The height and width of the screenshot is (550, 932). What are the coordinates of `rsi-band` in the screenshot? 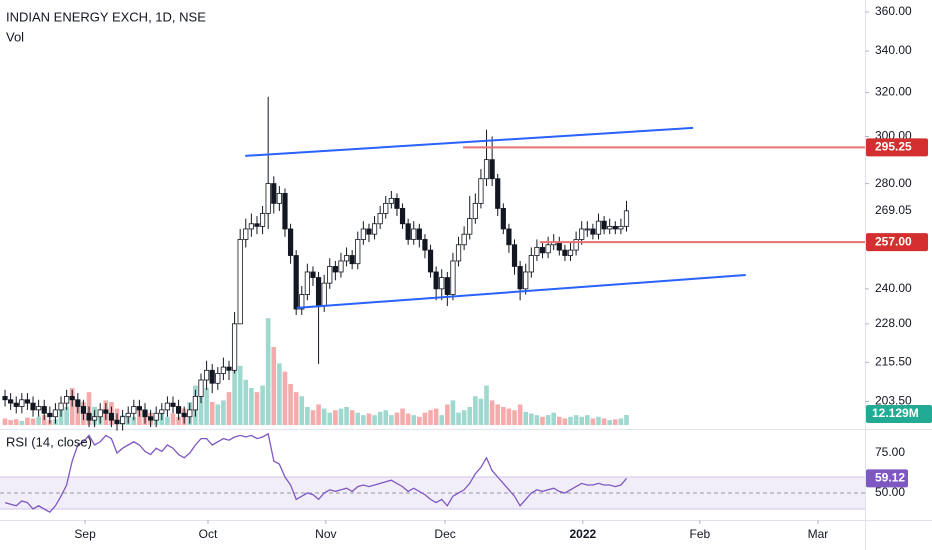 It's located at (432, 492).